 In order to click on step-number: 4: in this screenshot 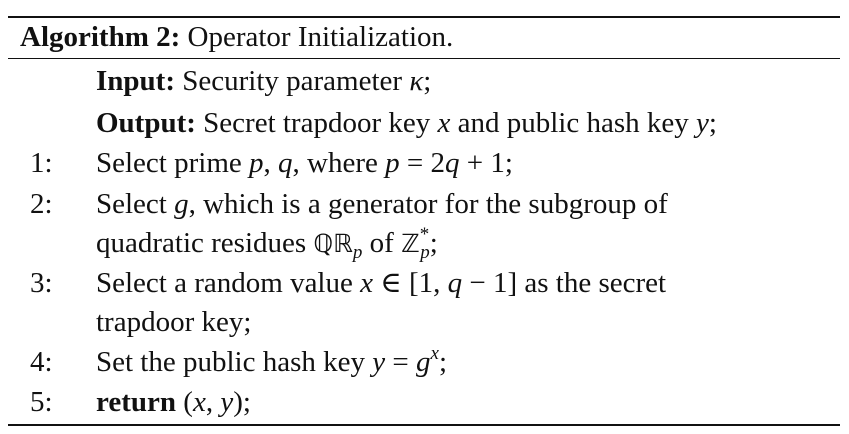, I will do `click(41, 362)`.